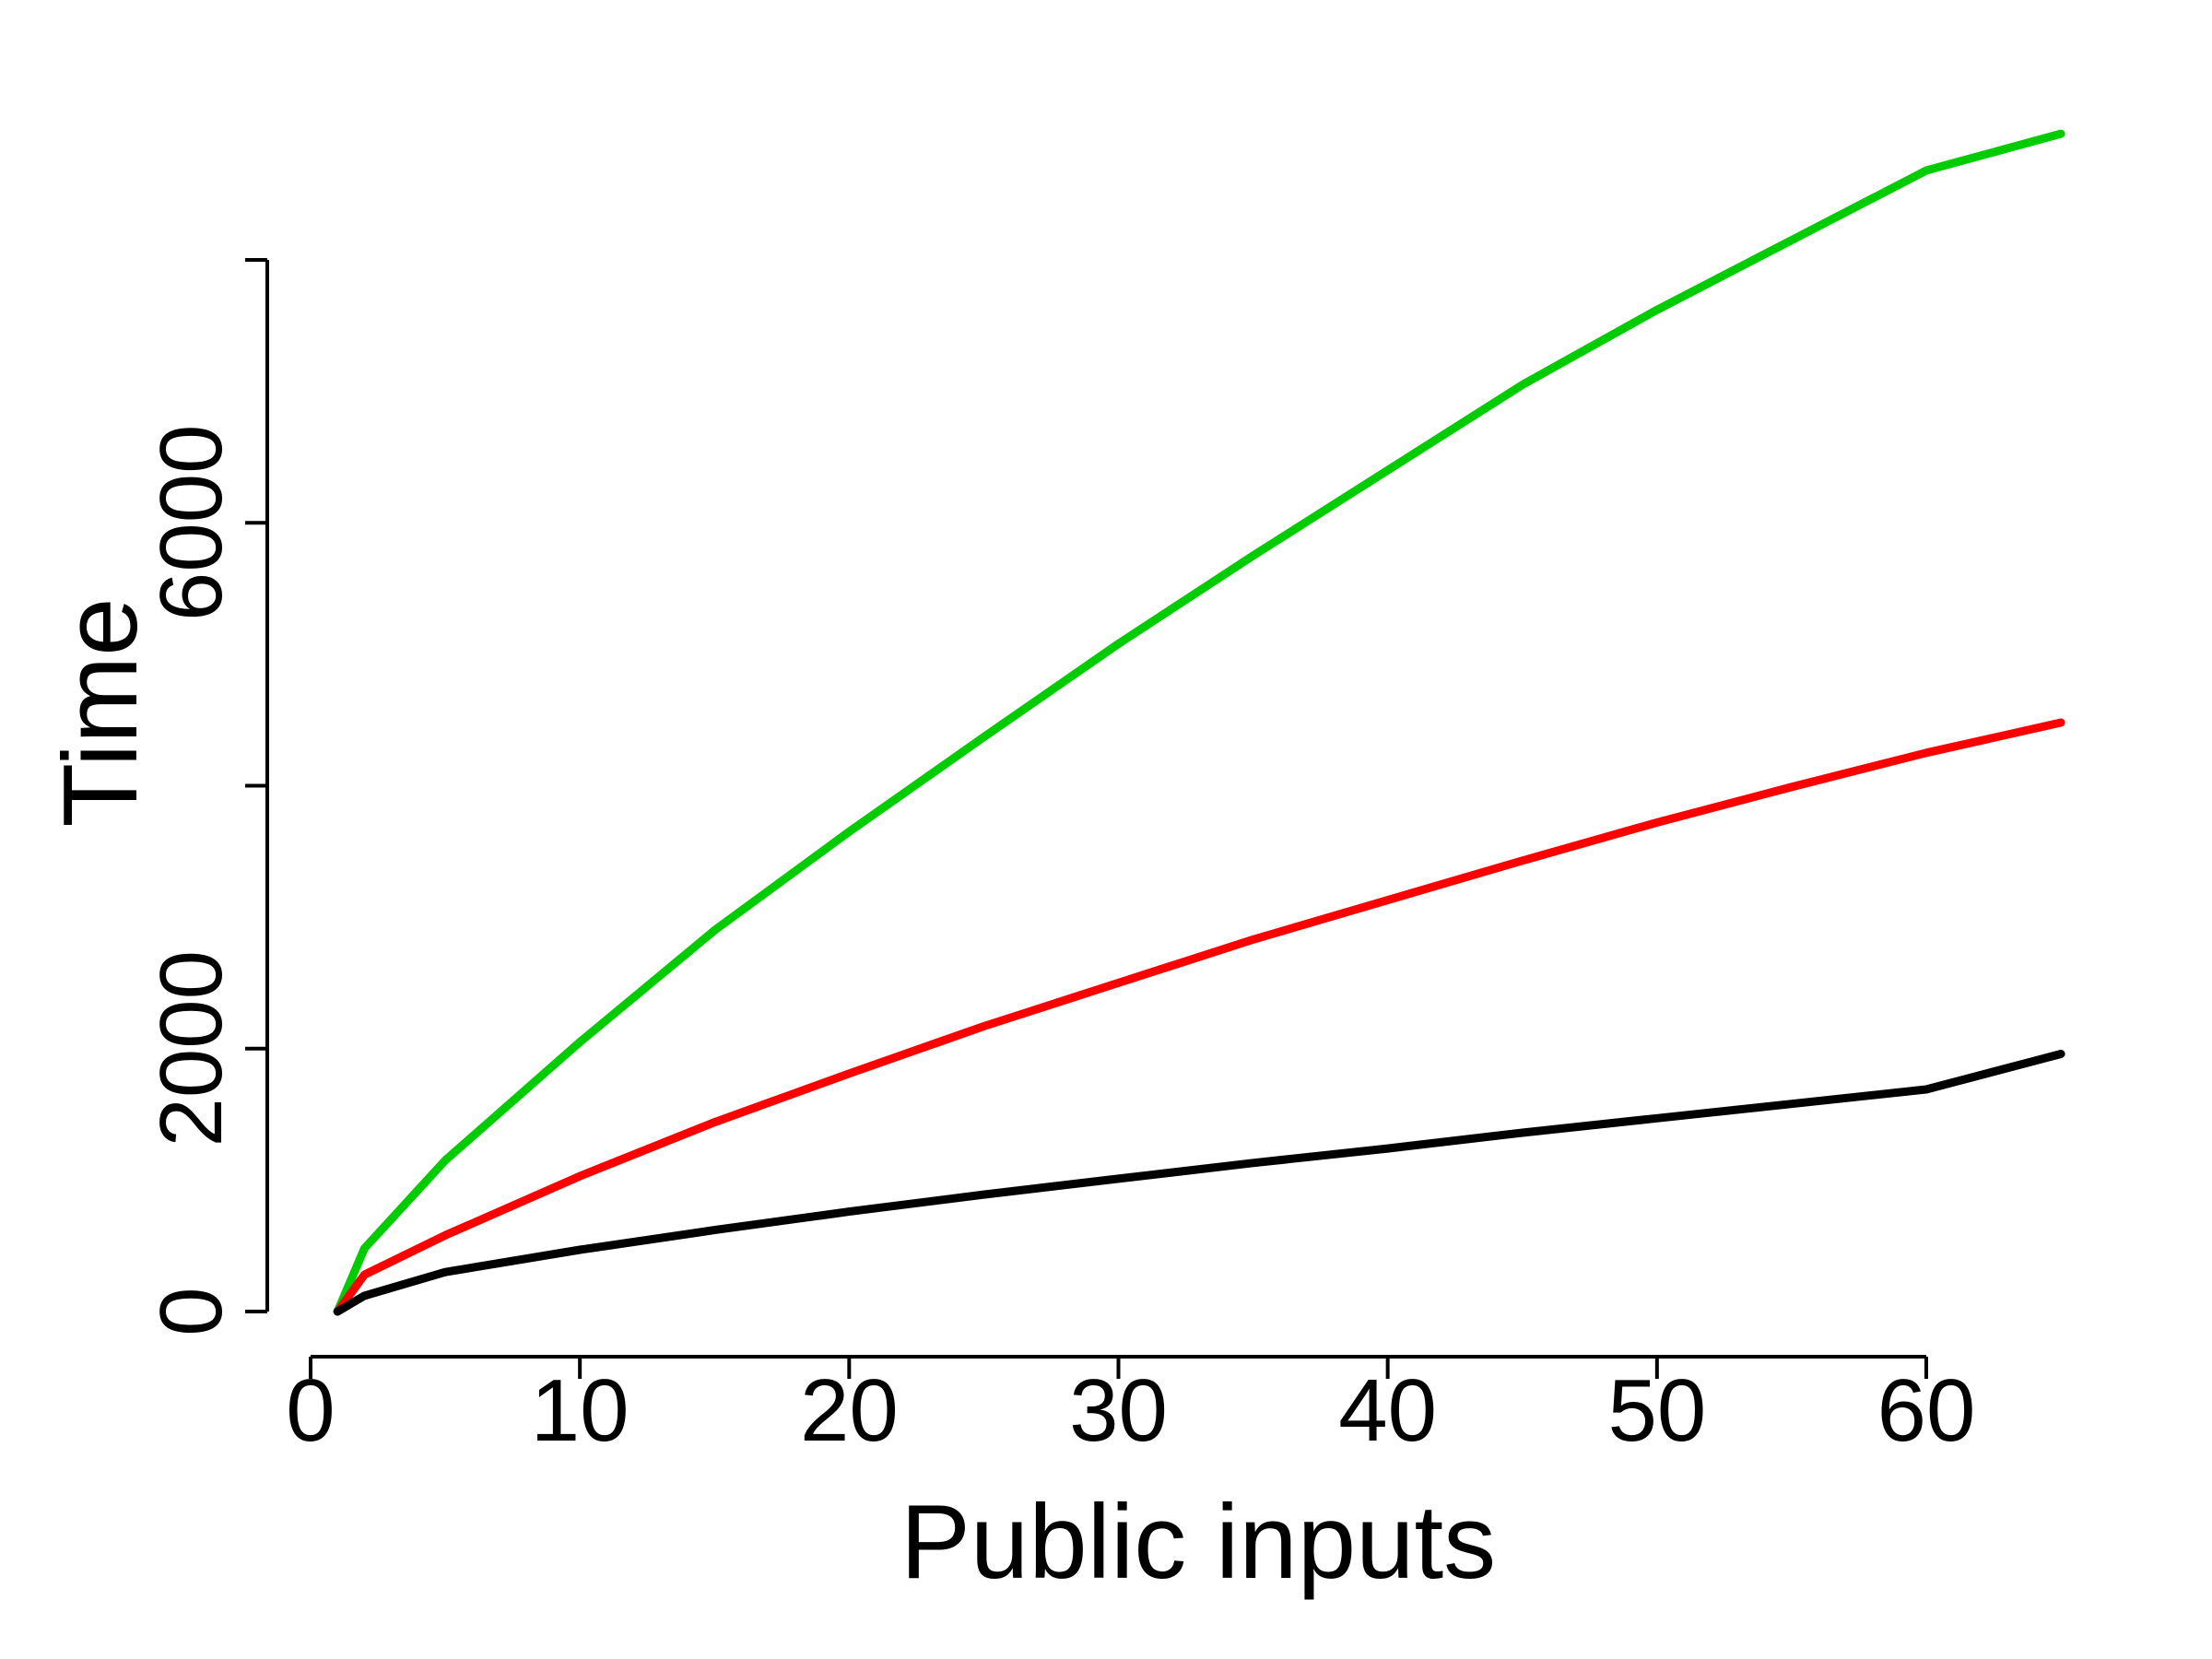  I want to click on x-tick-label: 60, so click(1926, 1410).